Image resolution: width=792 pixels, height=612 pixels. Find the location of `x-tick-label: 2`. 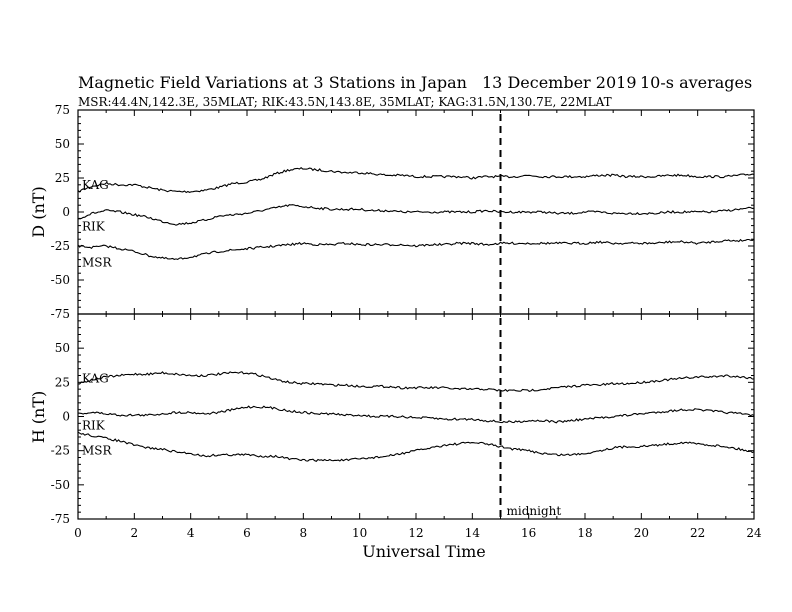

x-tick-label: 2 is located at coordinates (135, 533).